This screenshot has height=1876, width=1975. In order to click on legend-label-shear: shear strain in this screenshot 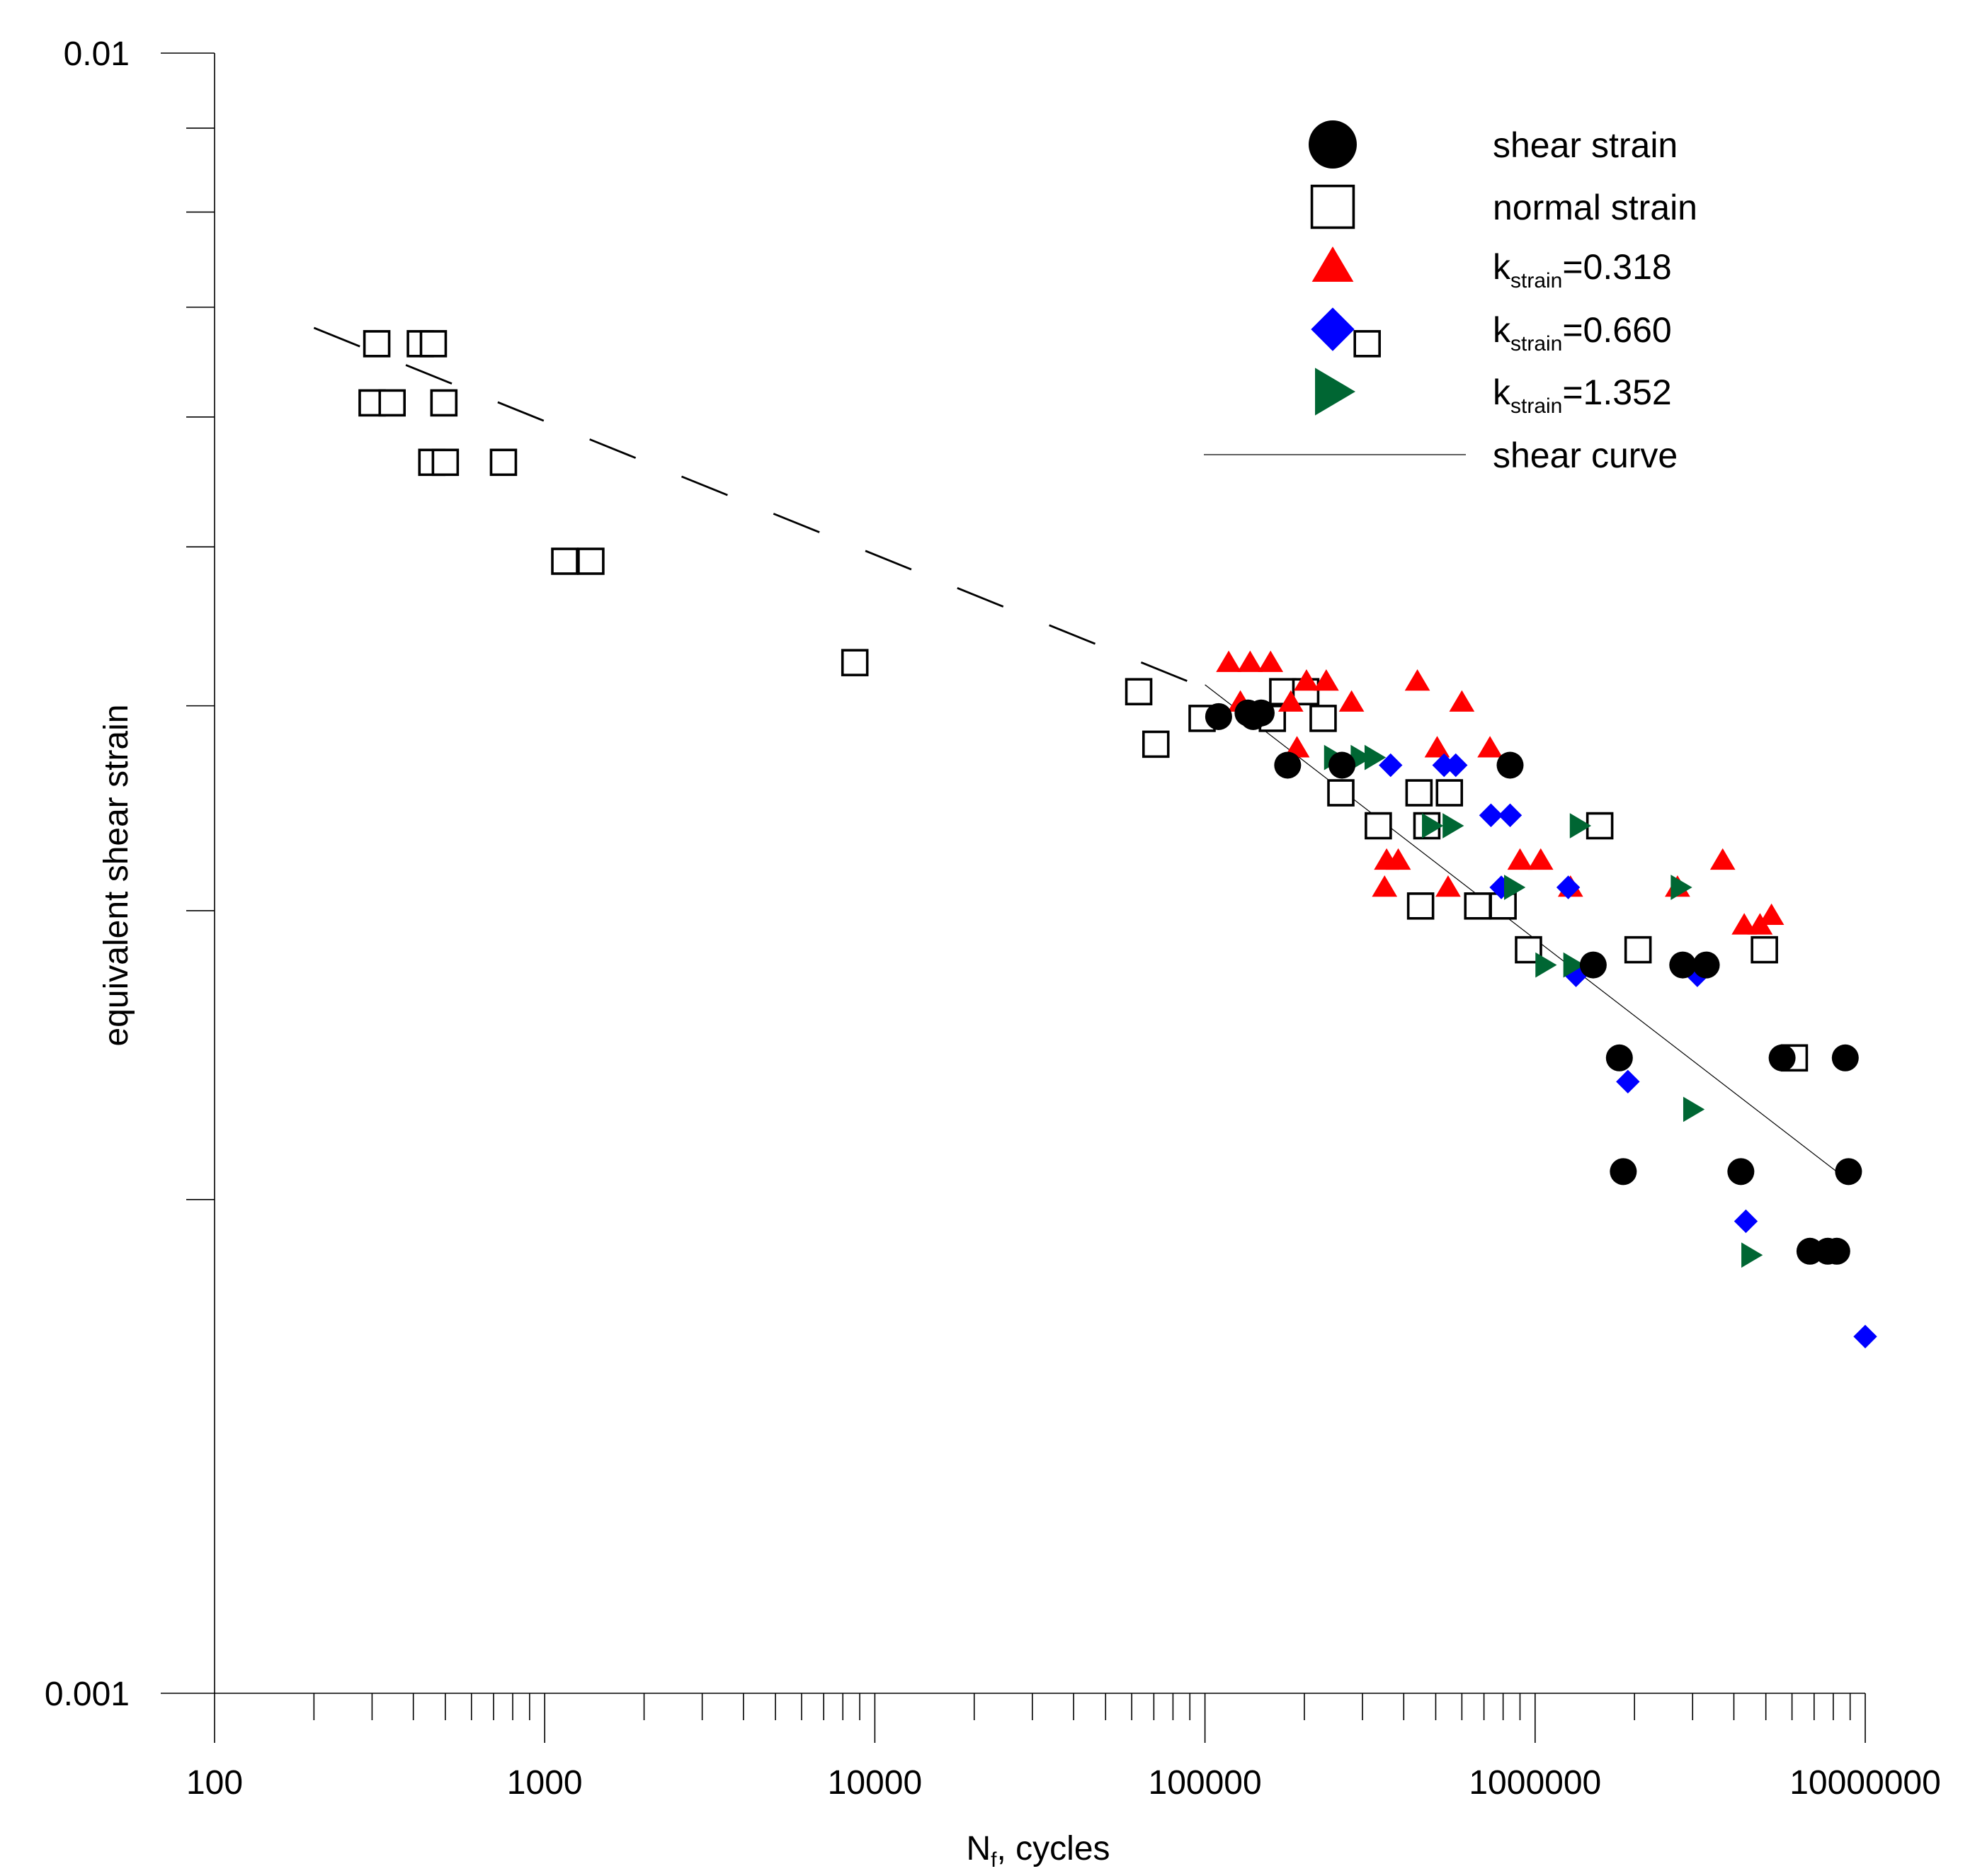, I will do `click(1585, 145)`.